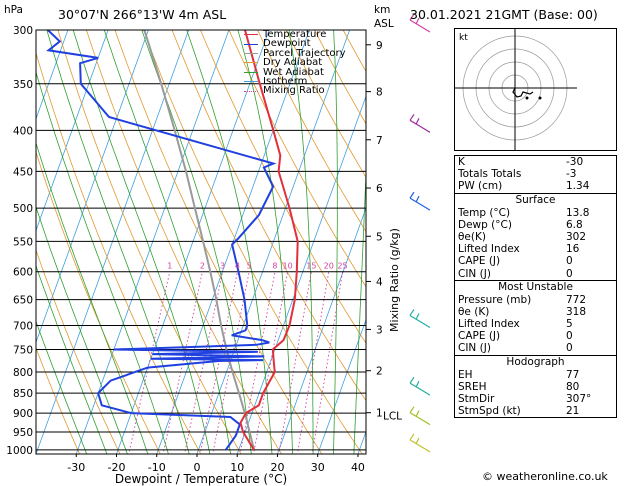  I want to click on legend-label: Dry Adiabat, so click(293, 63).